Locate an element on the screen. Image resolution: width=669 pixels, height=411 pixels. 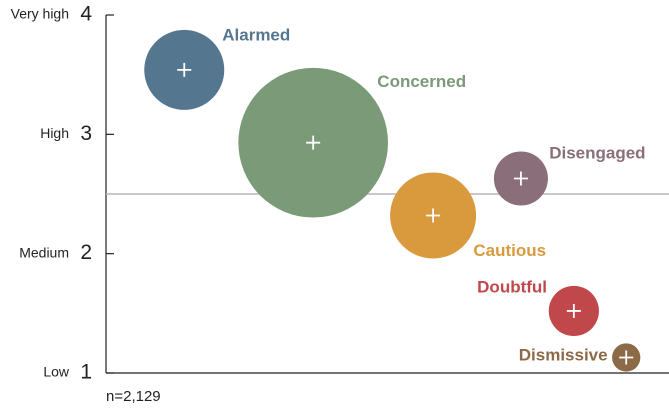
bubble-label: Disengaged is located at coordinates (597, 153).